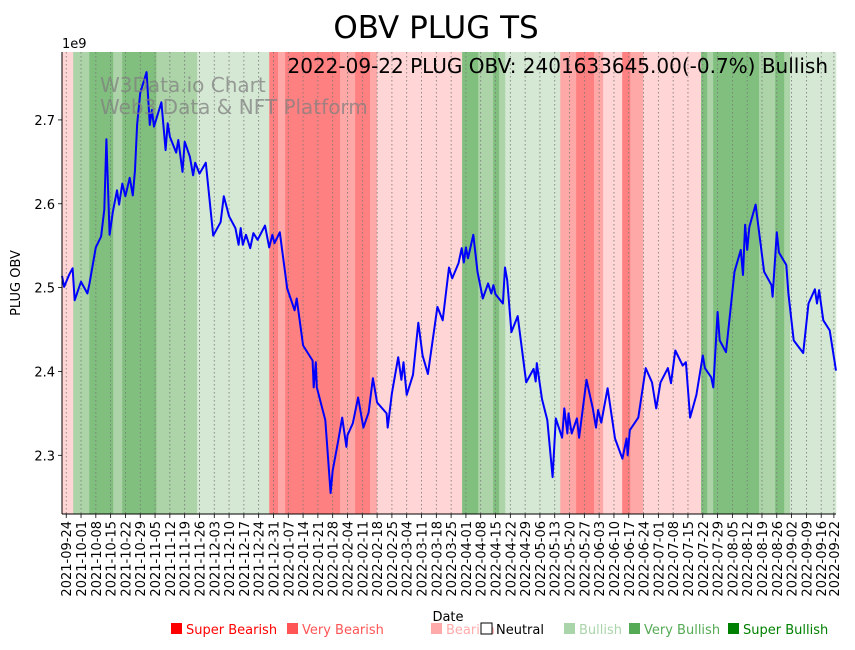 The width and height of the screenshot is (855, 650). What do you see at coordinates (44, 121) in the screenshot?
I see `y-tick-label: 2.7` at bounding box center [44, 121].